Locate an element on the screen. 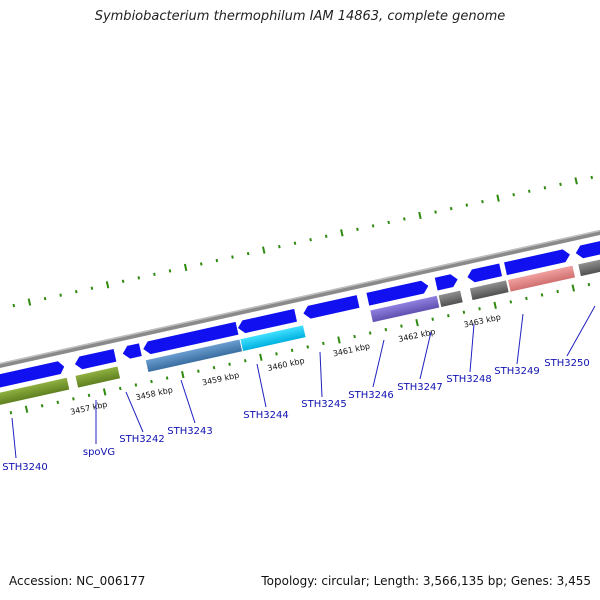 This screenshot has width=600, height=600. kbp-label: 3459 kbp is located at coordinates (220, 379).